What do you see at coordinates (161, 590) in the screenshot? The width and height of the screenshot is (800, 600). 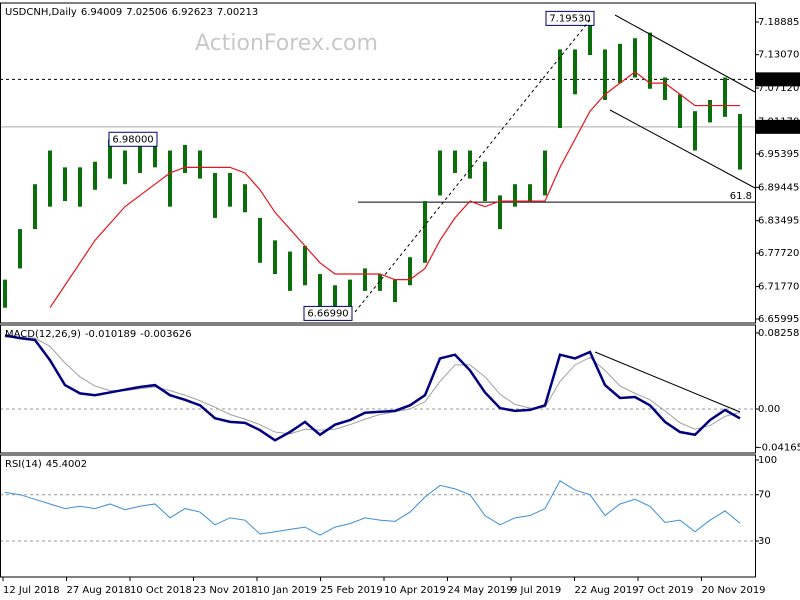 I see `x-tick-label: 10 Oct 2018` at bounding box center [161, 590].